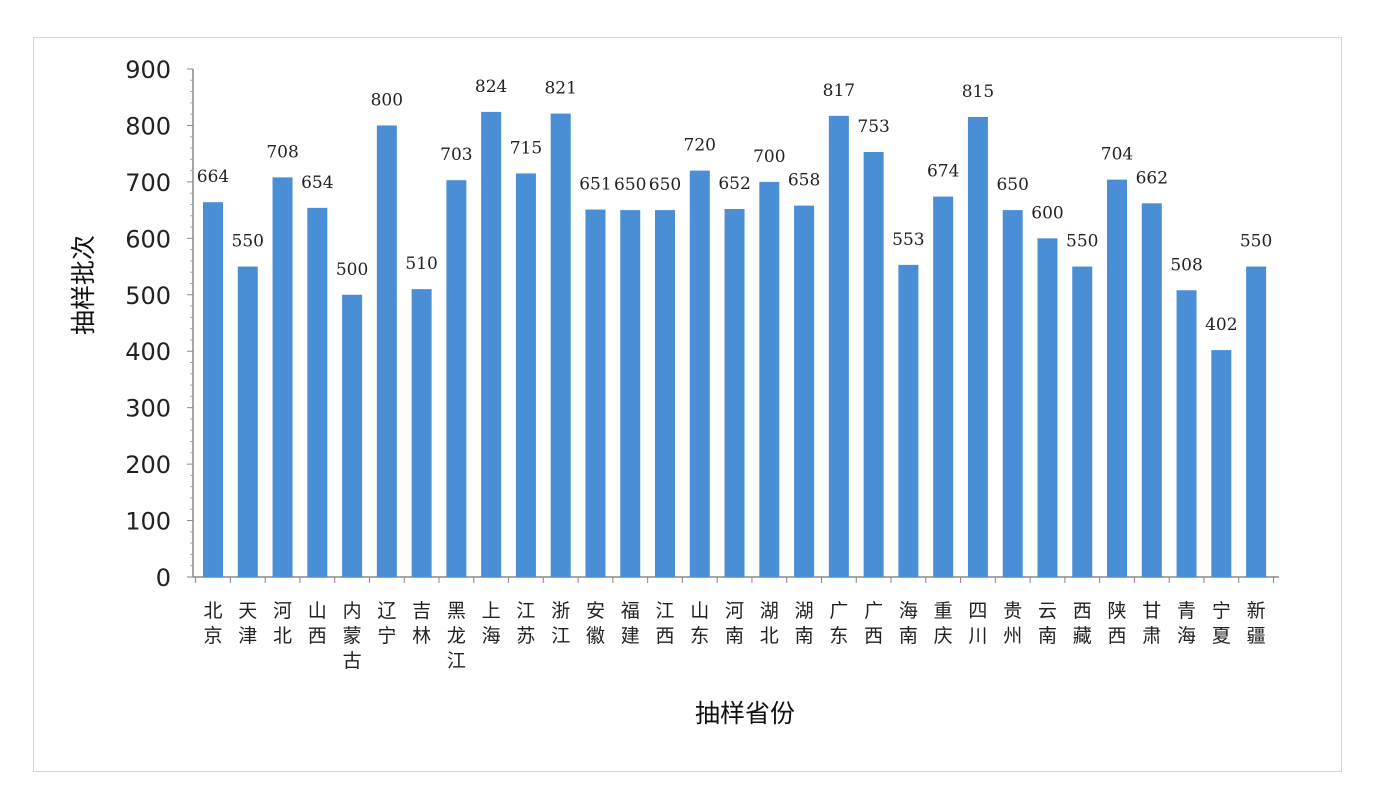 This screenshot has width=1374, height=794. I want to click on bar-福建, so click(630, 393).